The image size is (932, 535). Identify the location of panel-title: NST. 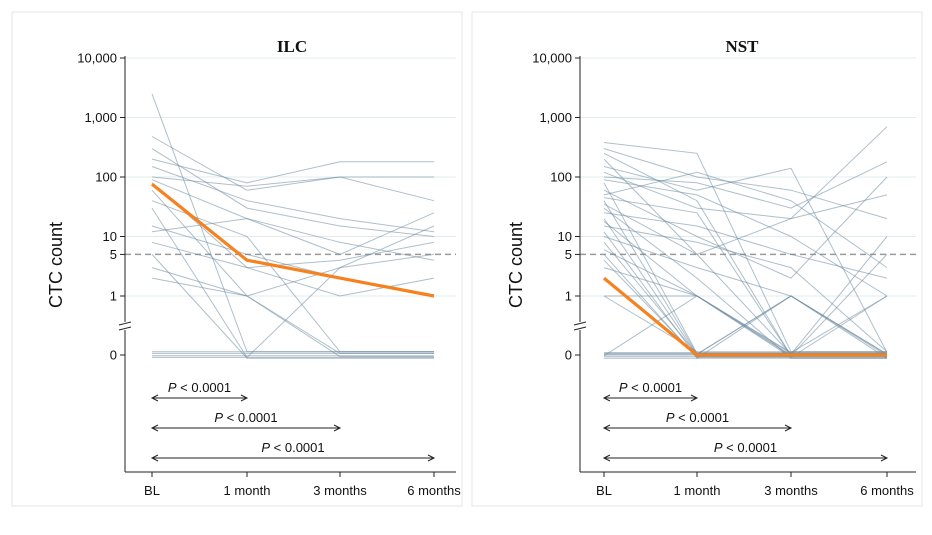
(742, 46).